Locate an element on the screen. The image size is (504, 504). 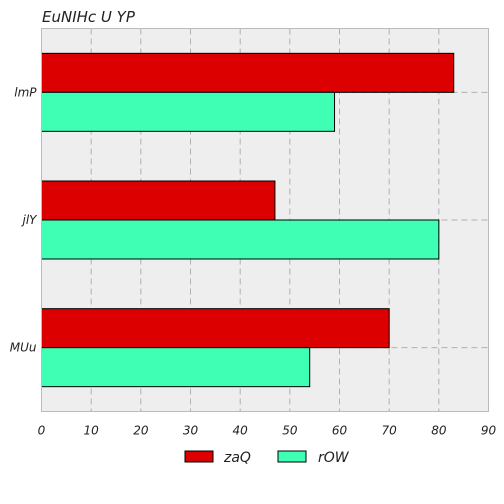
bar-zaQ-lmP is located at coordinates (248, 72).